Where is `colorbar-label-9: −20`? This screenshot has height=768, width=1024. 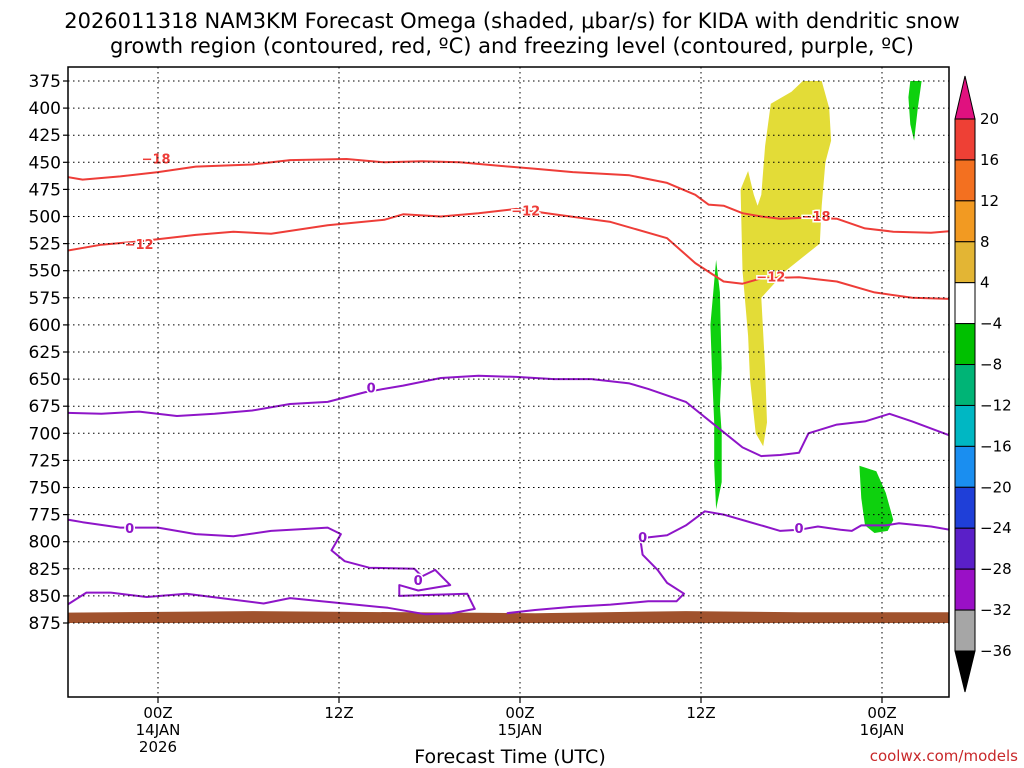 colorbar-label-9: −20 is located at coordinates (996, 487).